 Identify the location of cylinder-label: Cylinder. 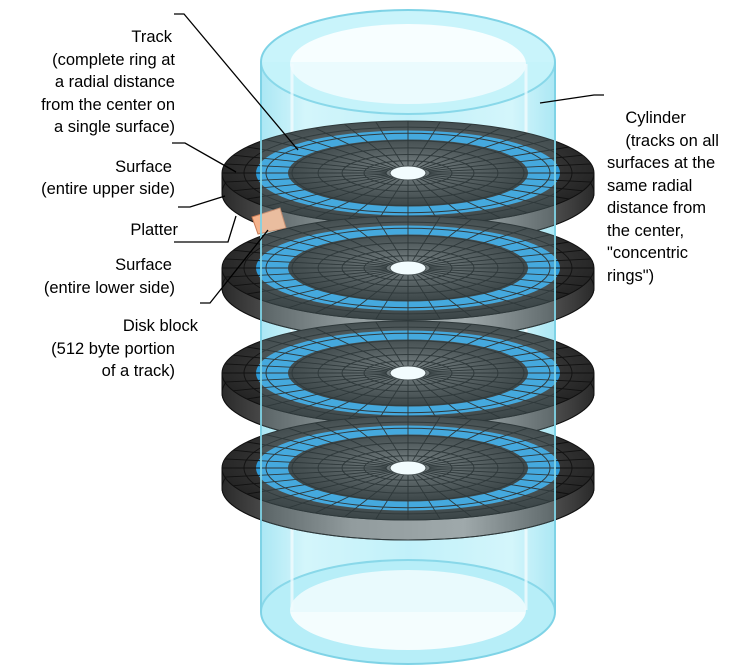
(646, 118).